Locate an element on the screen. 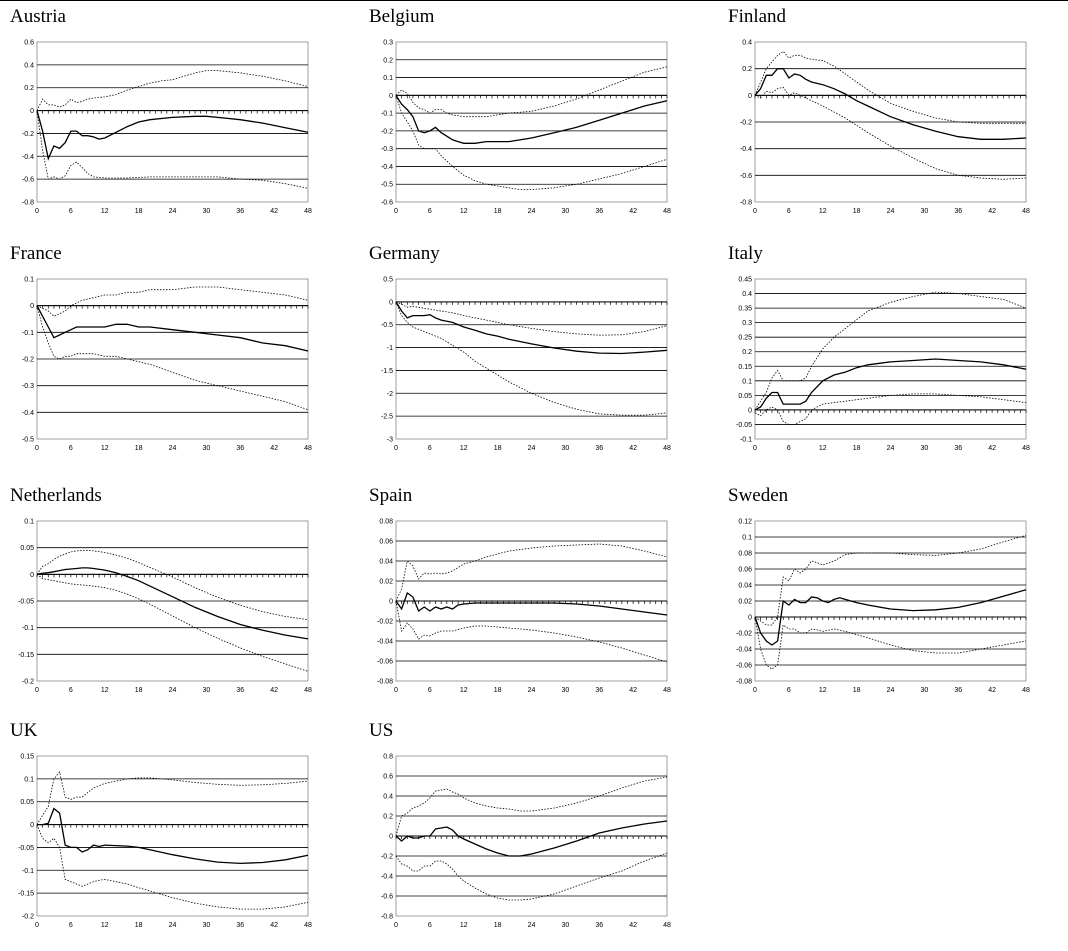 The height and width of the screenshot is (951, 1068). y-tick-label: 0.02 is located at coordinates (386, 582).